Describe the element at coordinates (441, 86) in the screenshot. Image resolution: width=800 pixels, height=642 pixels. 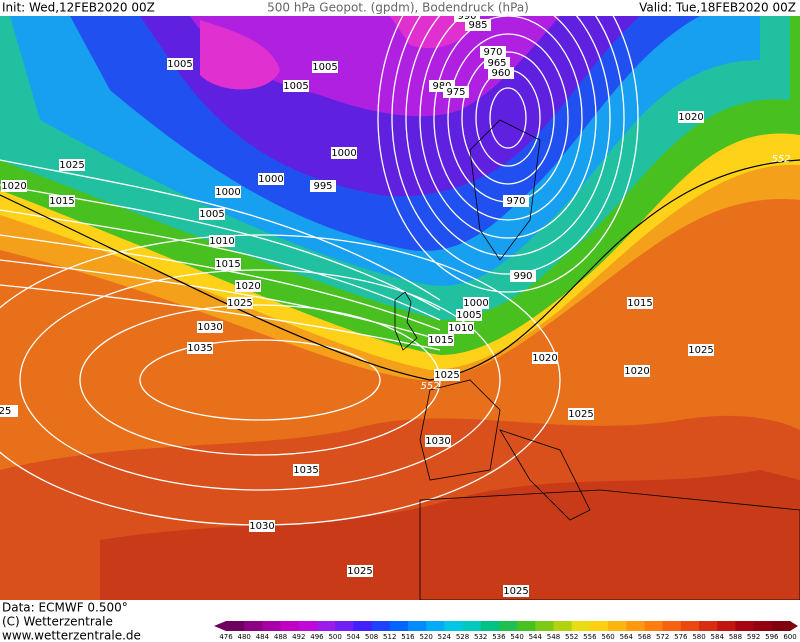
I see `isobar-label: 980` at that location.